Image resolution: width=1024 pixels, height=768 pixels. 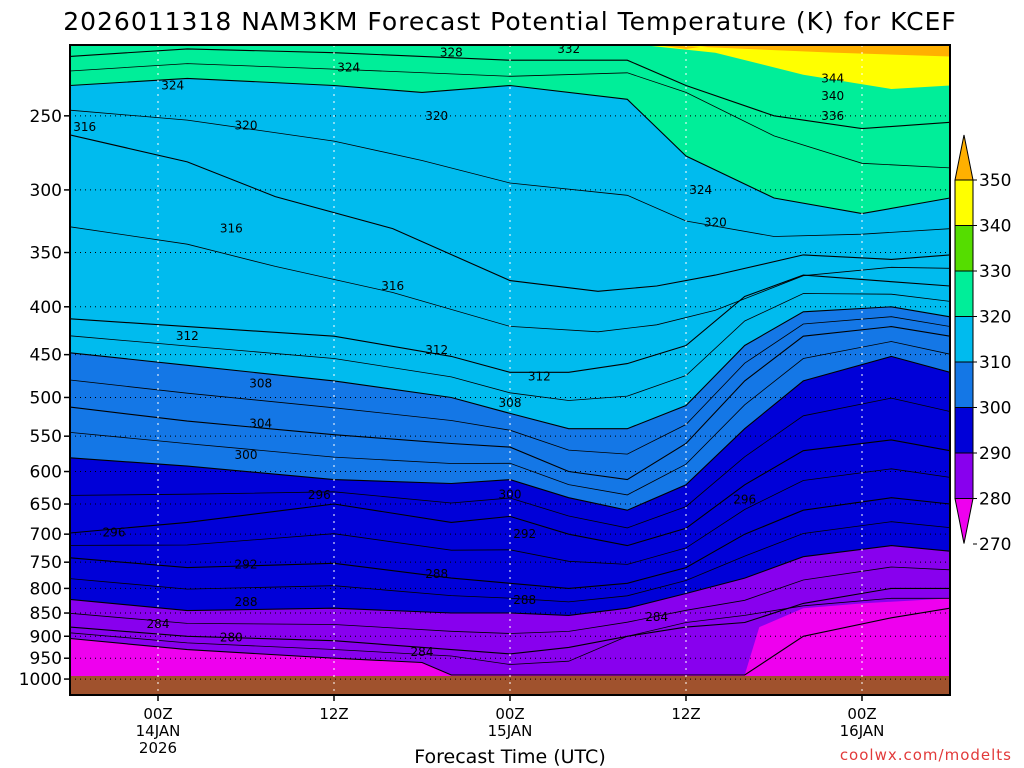 What do you see at coordinates (964, 521) in the screenshot?
I see `colorbar-bottom-arrow` at bounding box center [964, 521].